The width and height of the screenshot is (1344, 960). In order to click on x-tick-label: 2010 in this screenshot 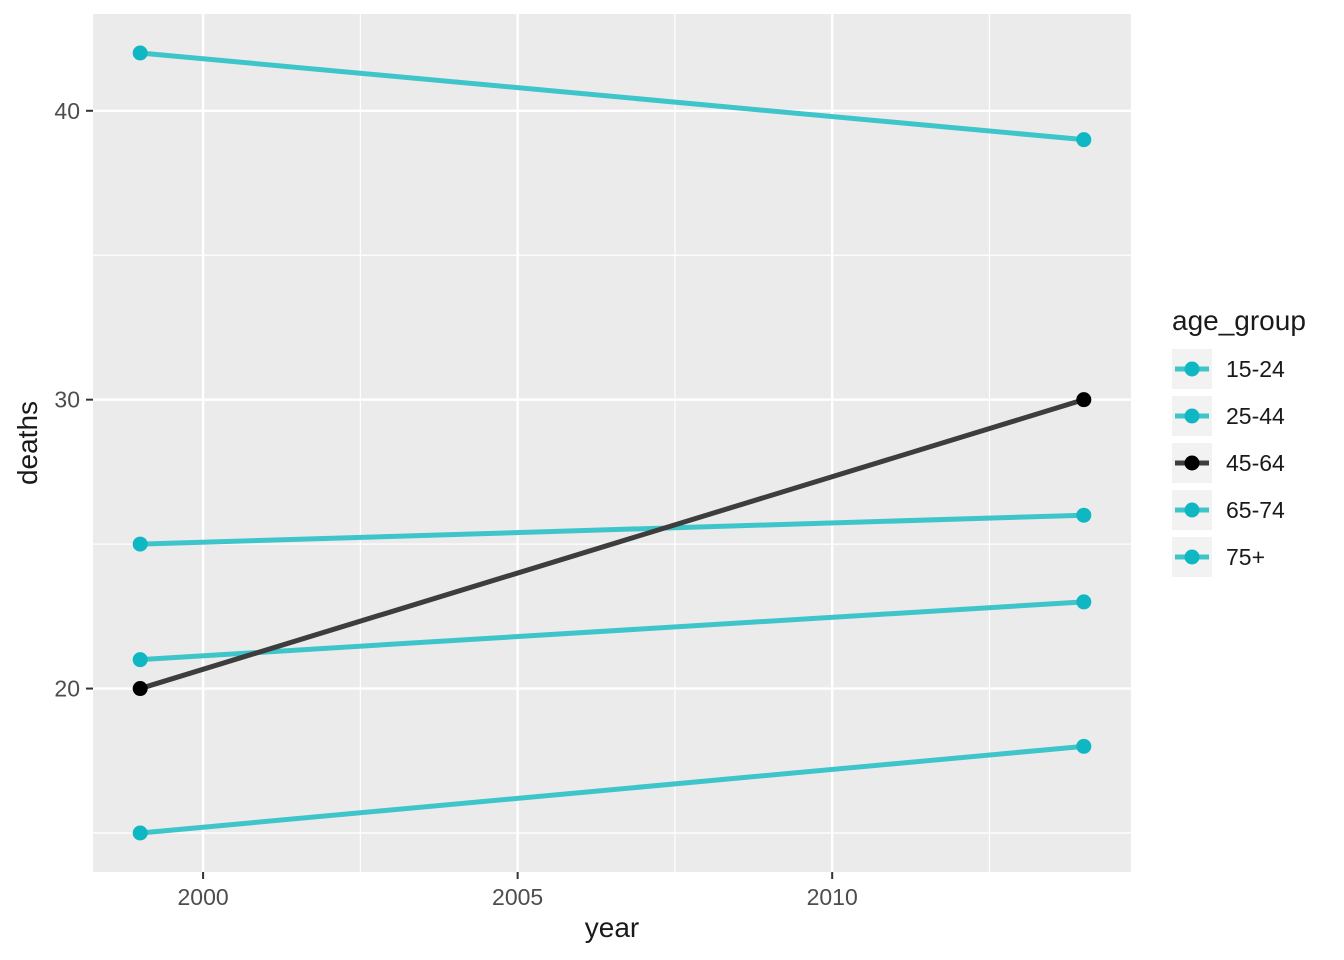, I will do `click(832, 897)`.